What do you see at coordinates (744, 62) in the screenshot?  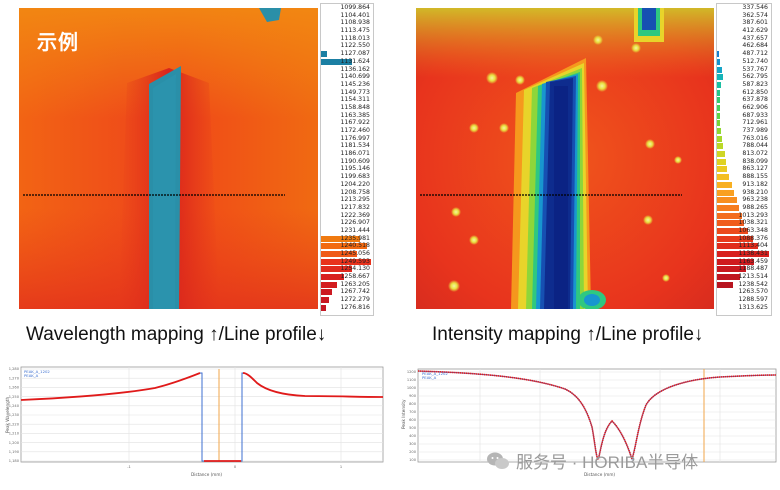 I see `legend-row: 512.740` at bounding box center [744, 62].